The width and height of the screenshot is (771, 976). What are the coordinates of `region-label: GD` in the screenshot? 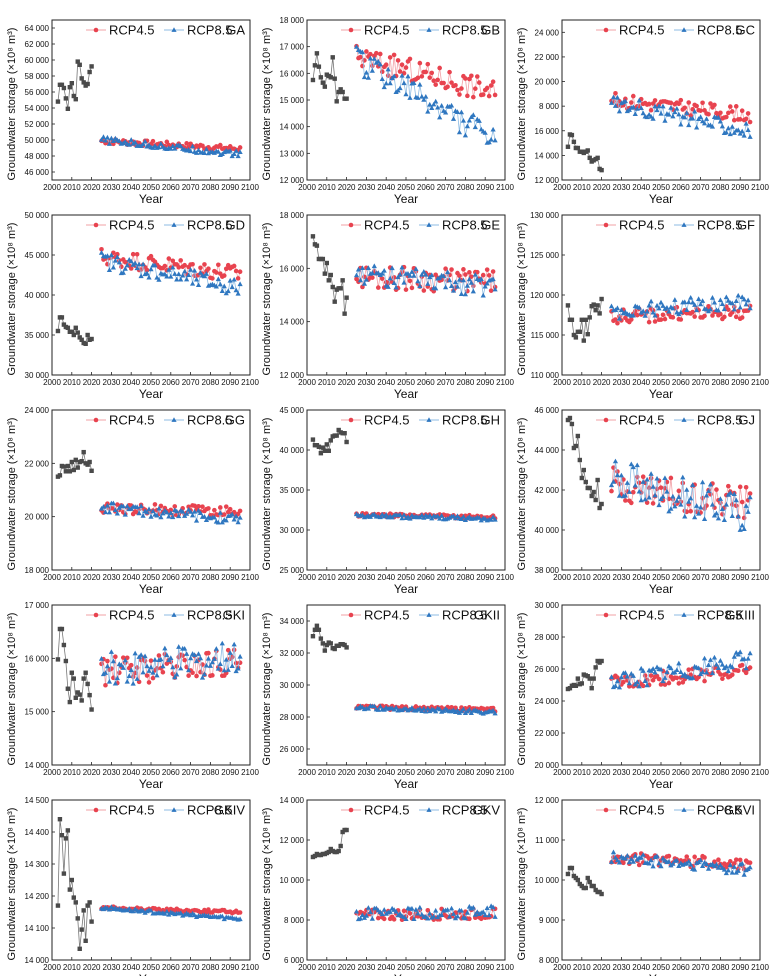 It's located at (236, 225).